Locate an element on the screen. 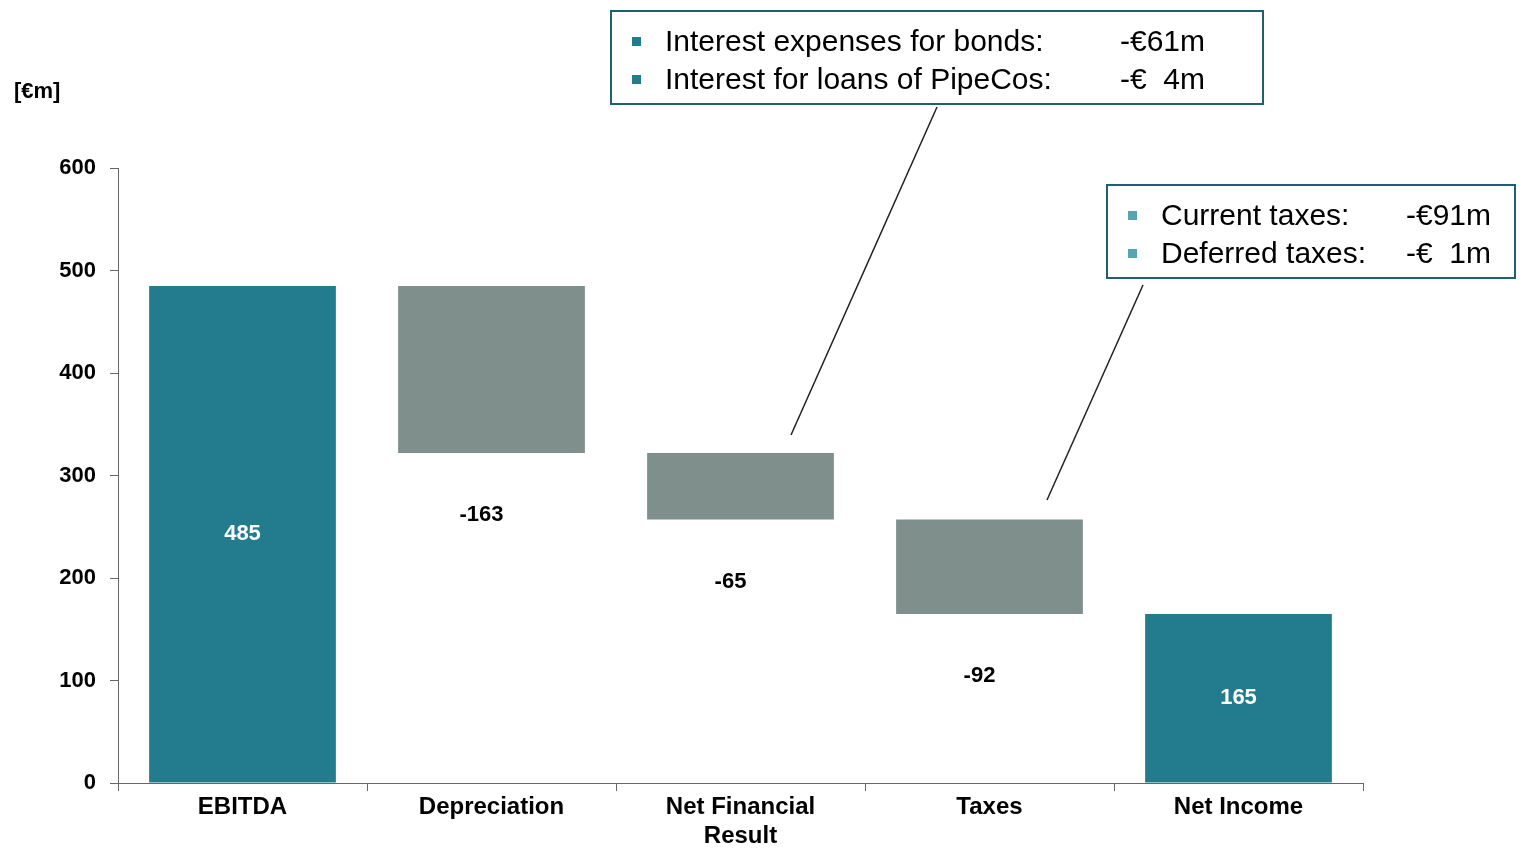  x-tick-label: Depreciation is located at coordinates (491, 806).